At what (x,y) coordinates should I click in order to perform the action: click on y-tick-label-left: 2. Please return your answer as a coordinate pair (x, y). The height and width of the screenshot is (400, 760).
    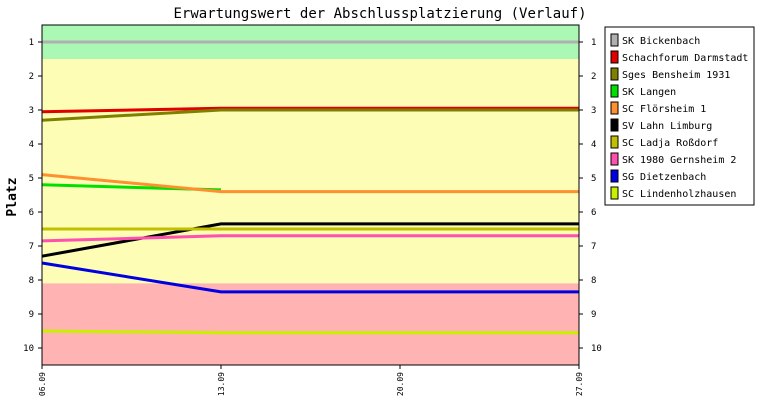
    Looking at the image, I should click on (31, 77).